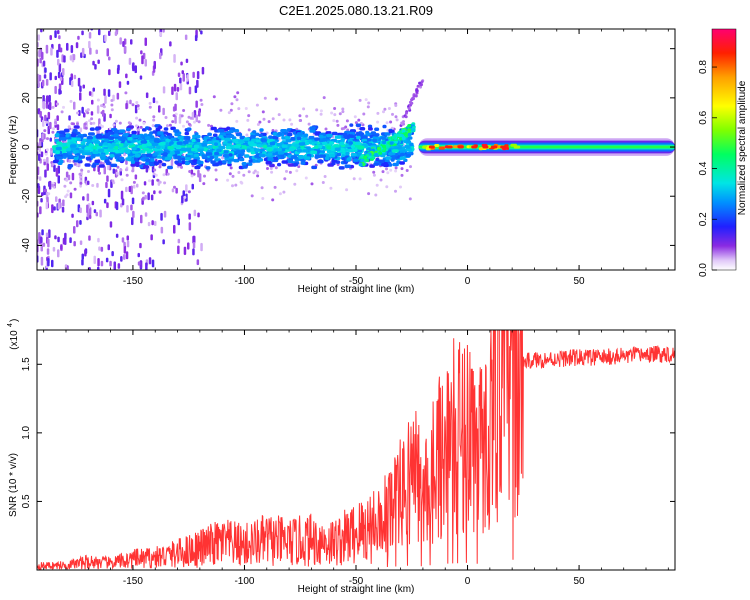  What do you see at coordinates (703, 67) in the screenshot?
I see `colorbar-tick-label: 0.8` at bounding box center [703, 67].